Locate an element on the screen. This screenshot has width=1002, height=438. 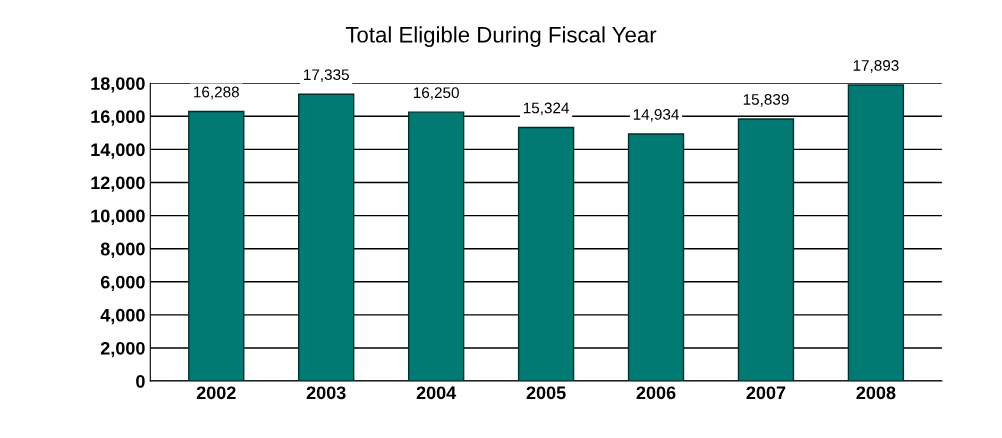
y-tick-label: 2,000 is located at coordinates (122, 349).